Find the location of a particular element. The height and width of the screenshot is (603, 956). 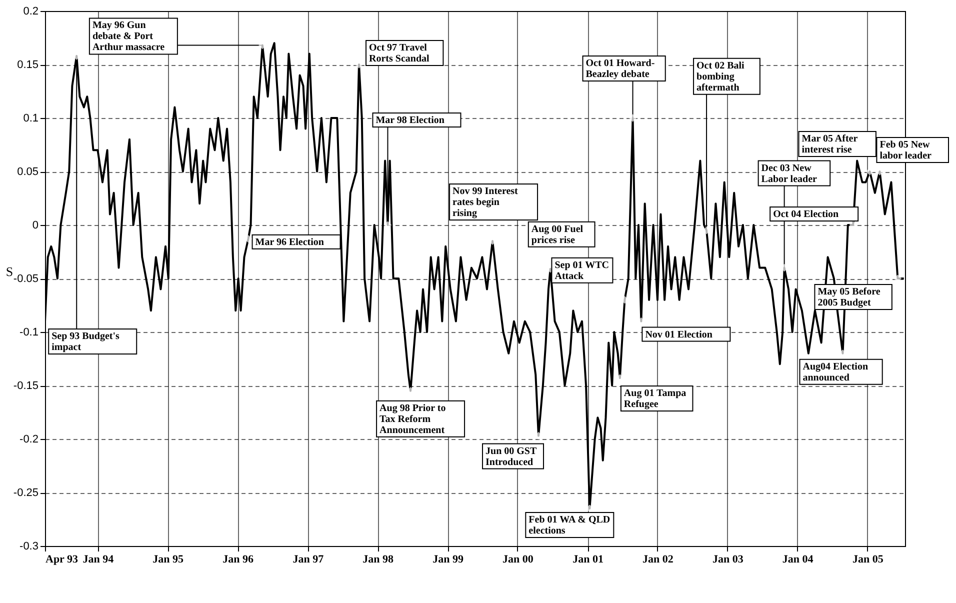

x-tick-label: Jan 05 is located at coordinates (868, 560).